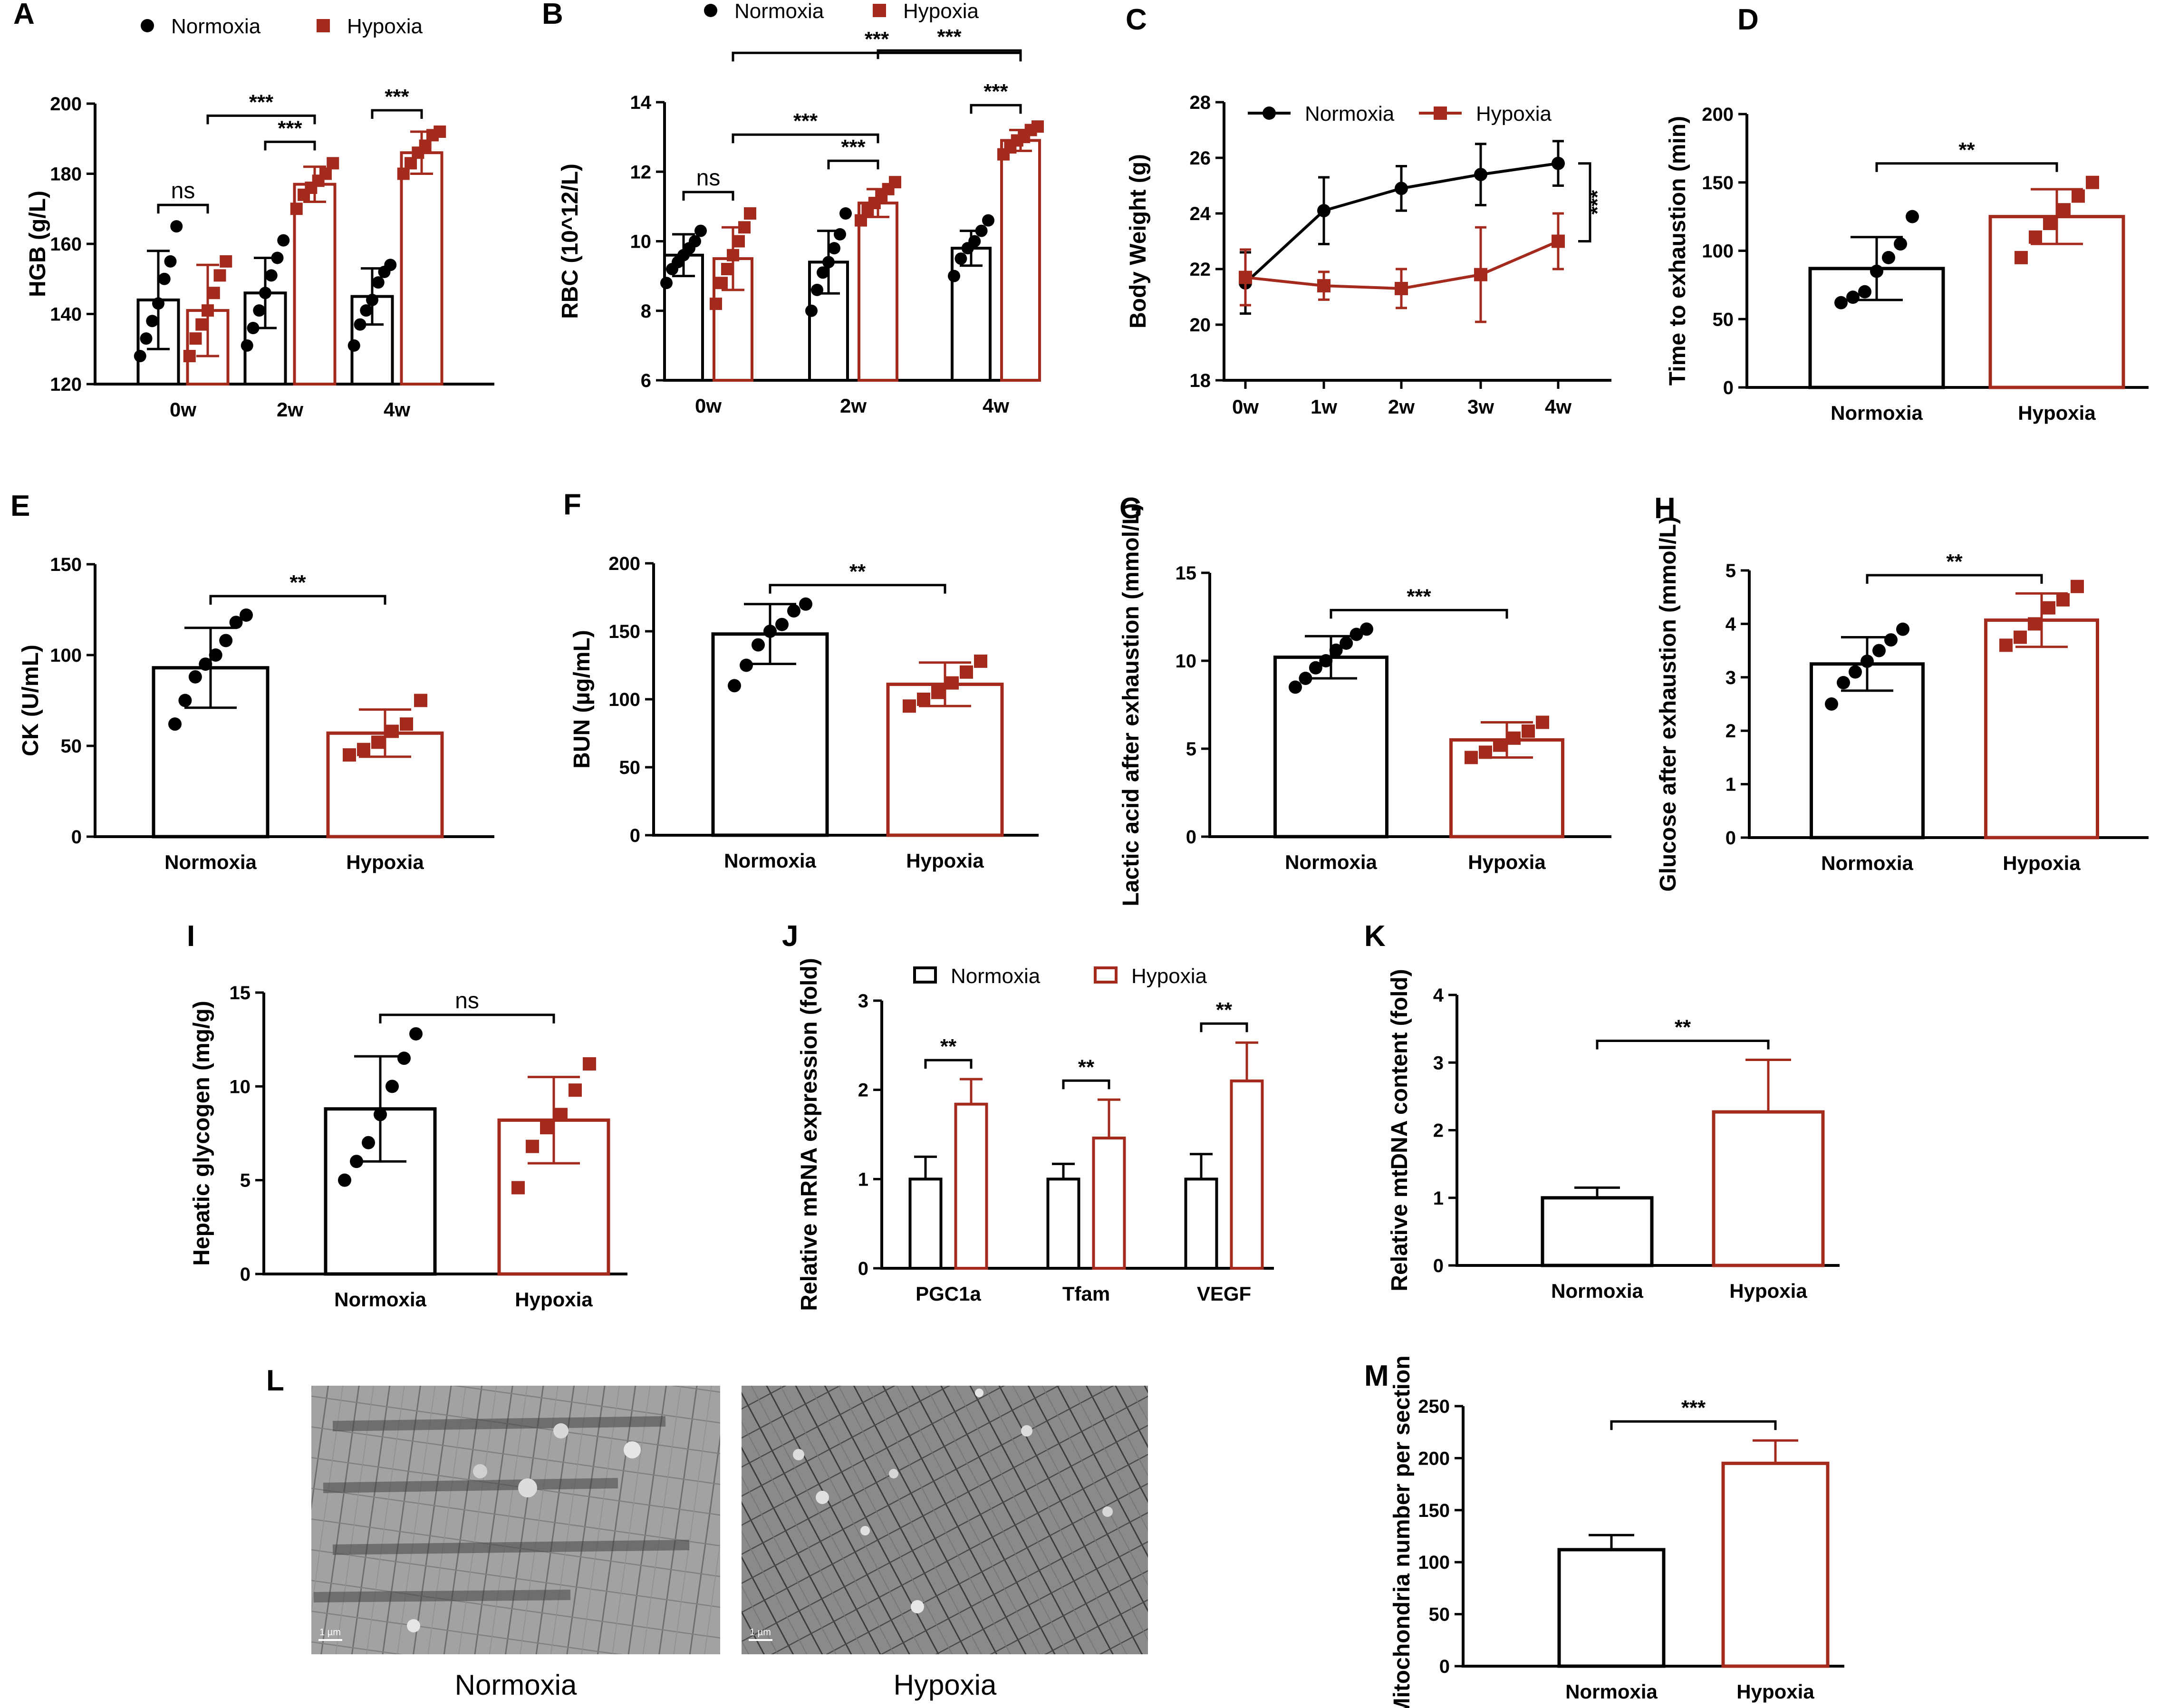 The image size is (2169, 1708). Describe the element at coordinates (863, 1090) in the screenshot. I see `y-tick-label-J-2: 2` at that location.